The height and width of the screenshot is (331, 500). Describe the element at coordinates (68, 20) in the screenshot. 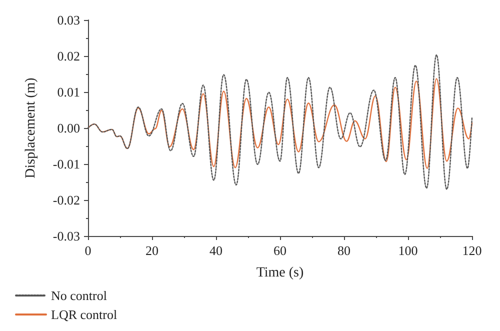

I see `y-tick-label: 0.03` at that location.